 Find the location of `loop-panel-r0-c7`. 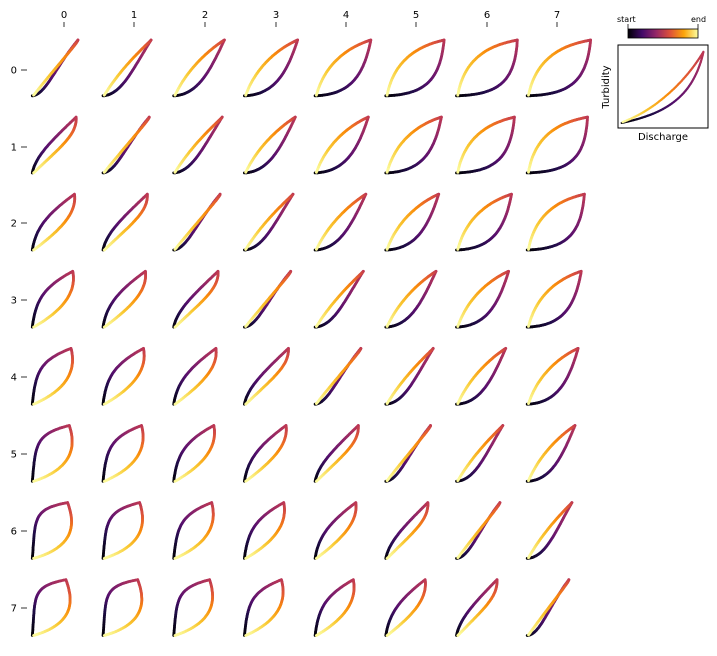

loop-panel-r0-c7 is located at coordinates (558, 68).